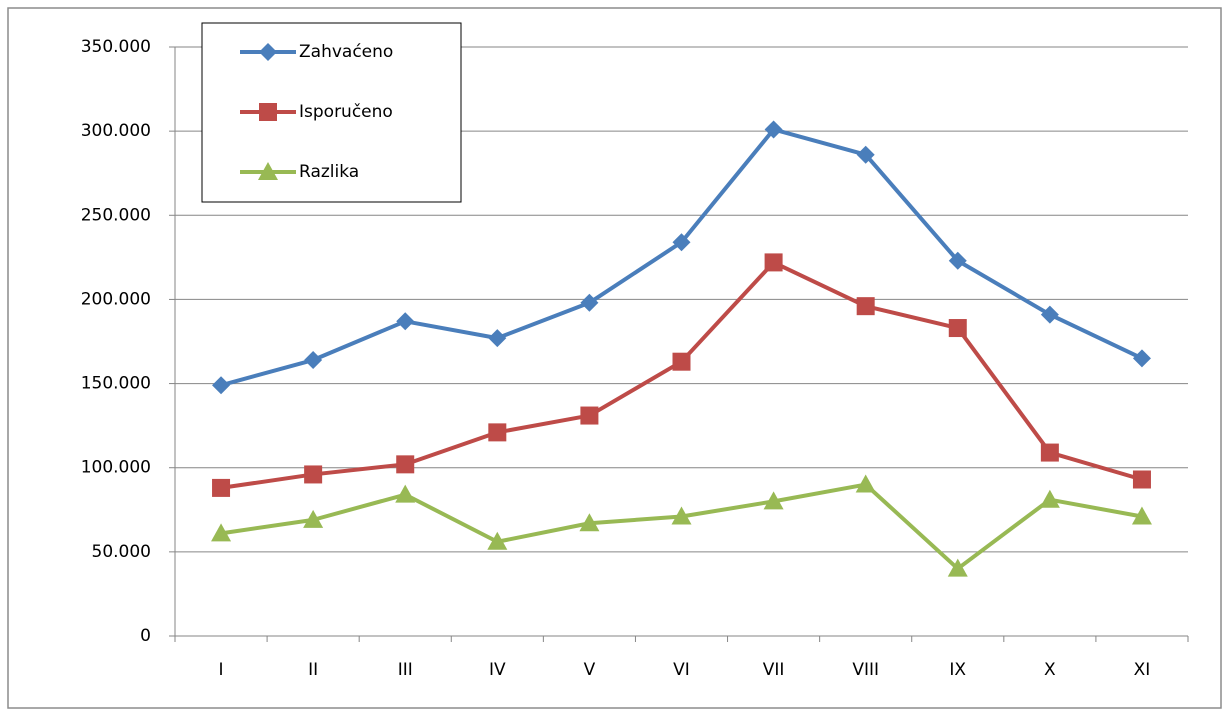 The height and width of the screenshot is (711, 1229). I want to click on x-tick-label: VIII, so click(865, 670).